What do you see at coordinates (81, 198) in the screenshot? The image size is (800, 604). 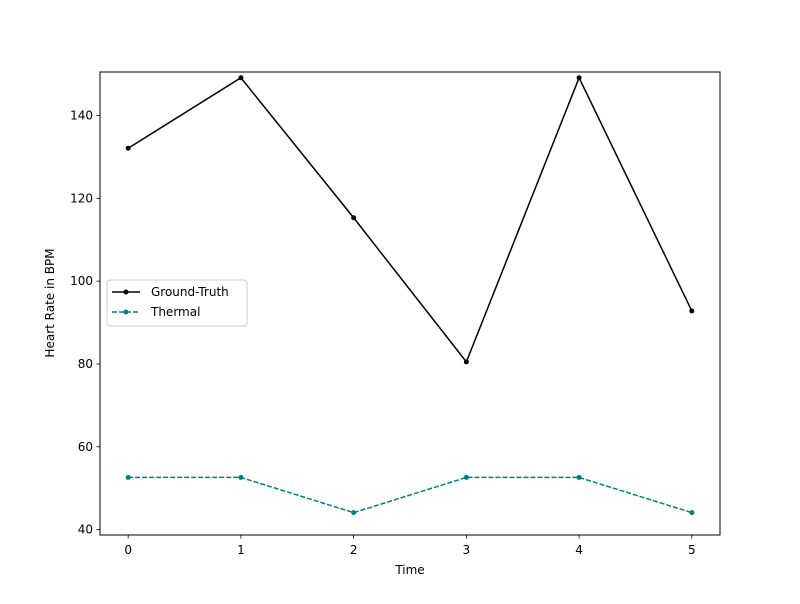 I see `y-tick-label: 120` at bounding box center [81, 198].